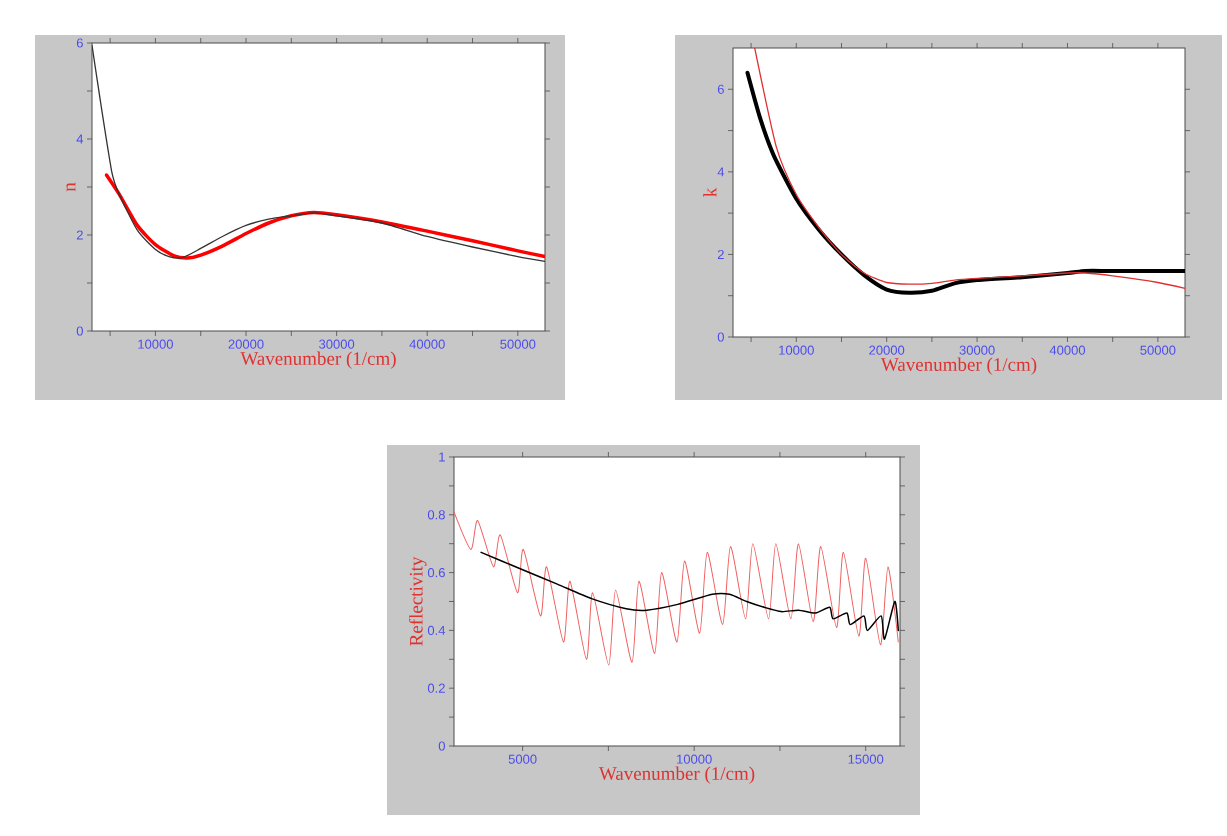  What do you see at coordinates (710, 192) in the screenshot?
I see `y-axis-title: k` at bounding box center [710, 192].